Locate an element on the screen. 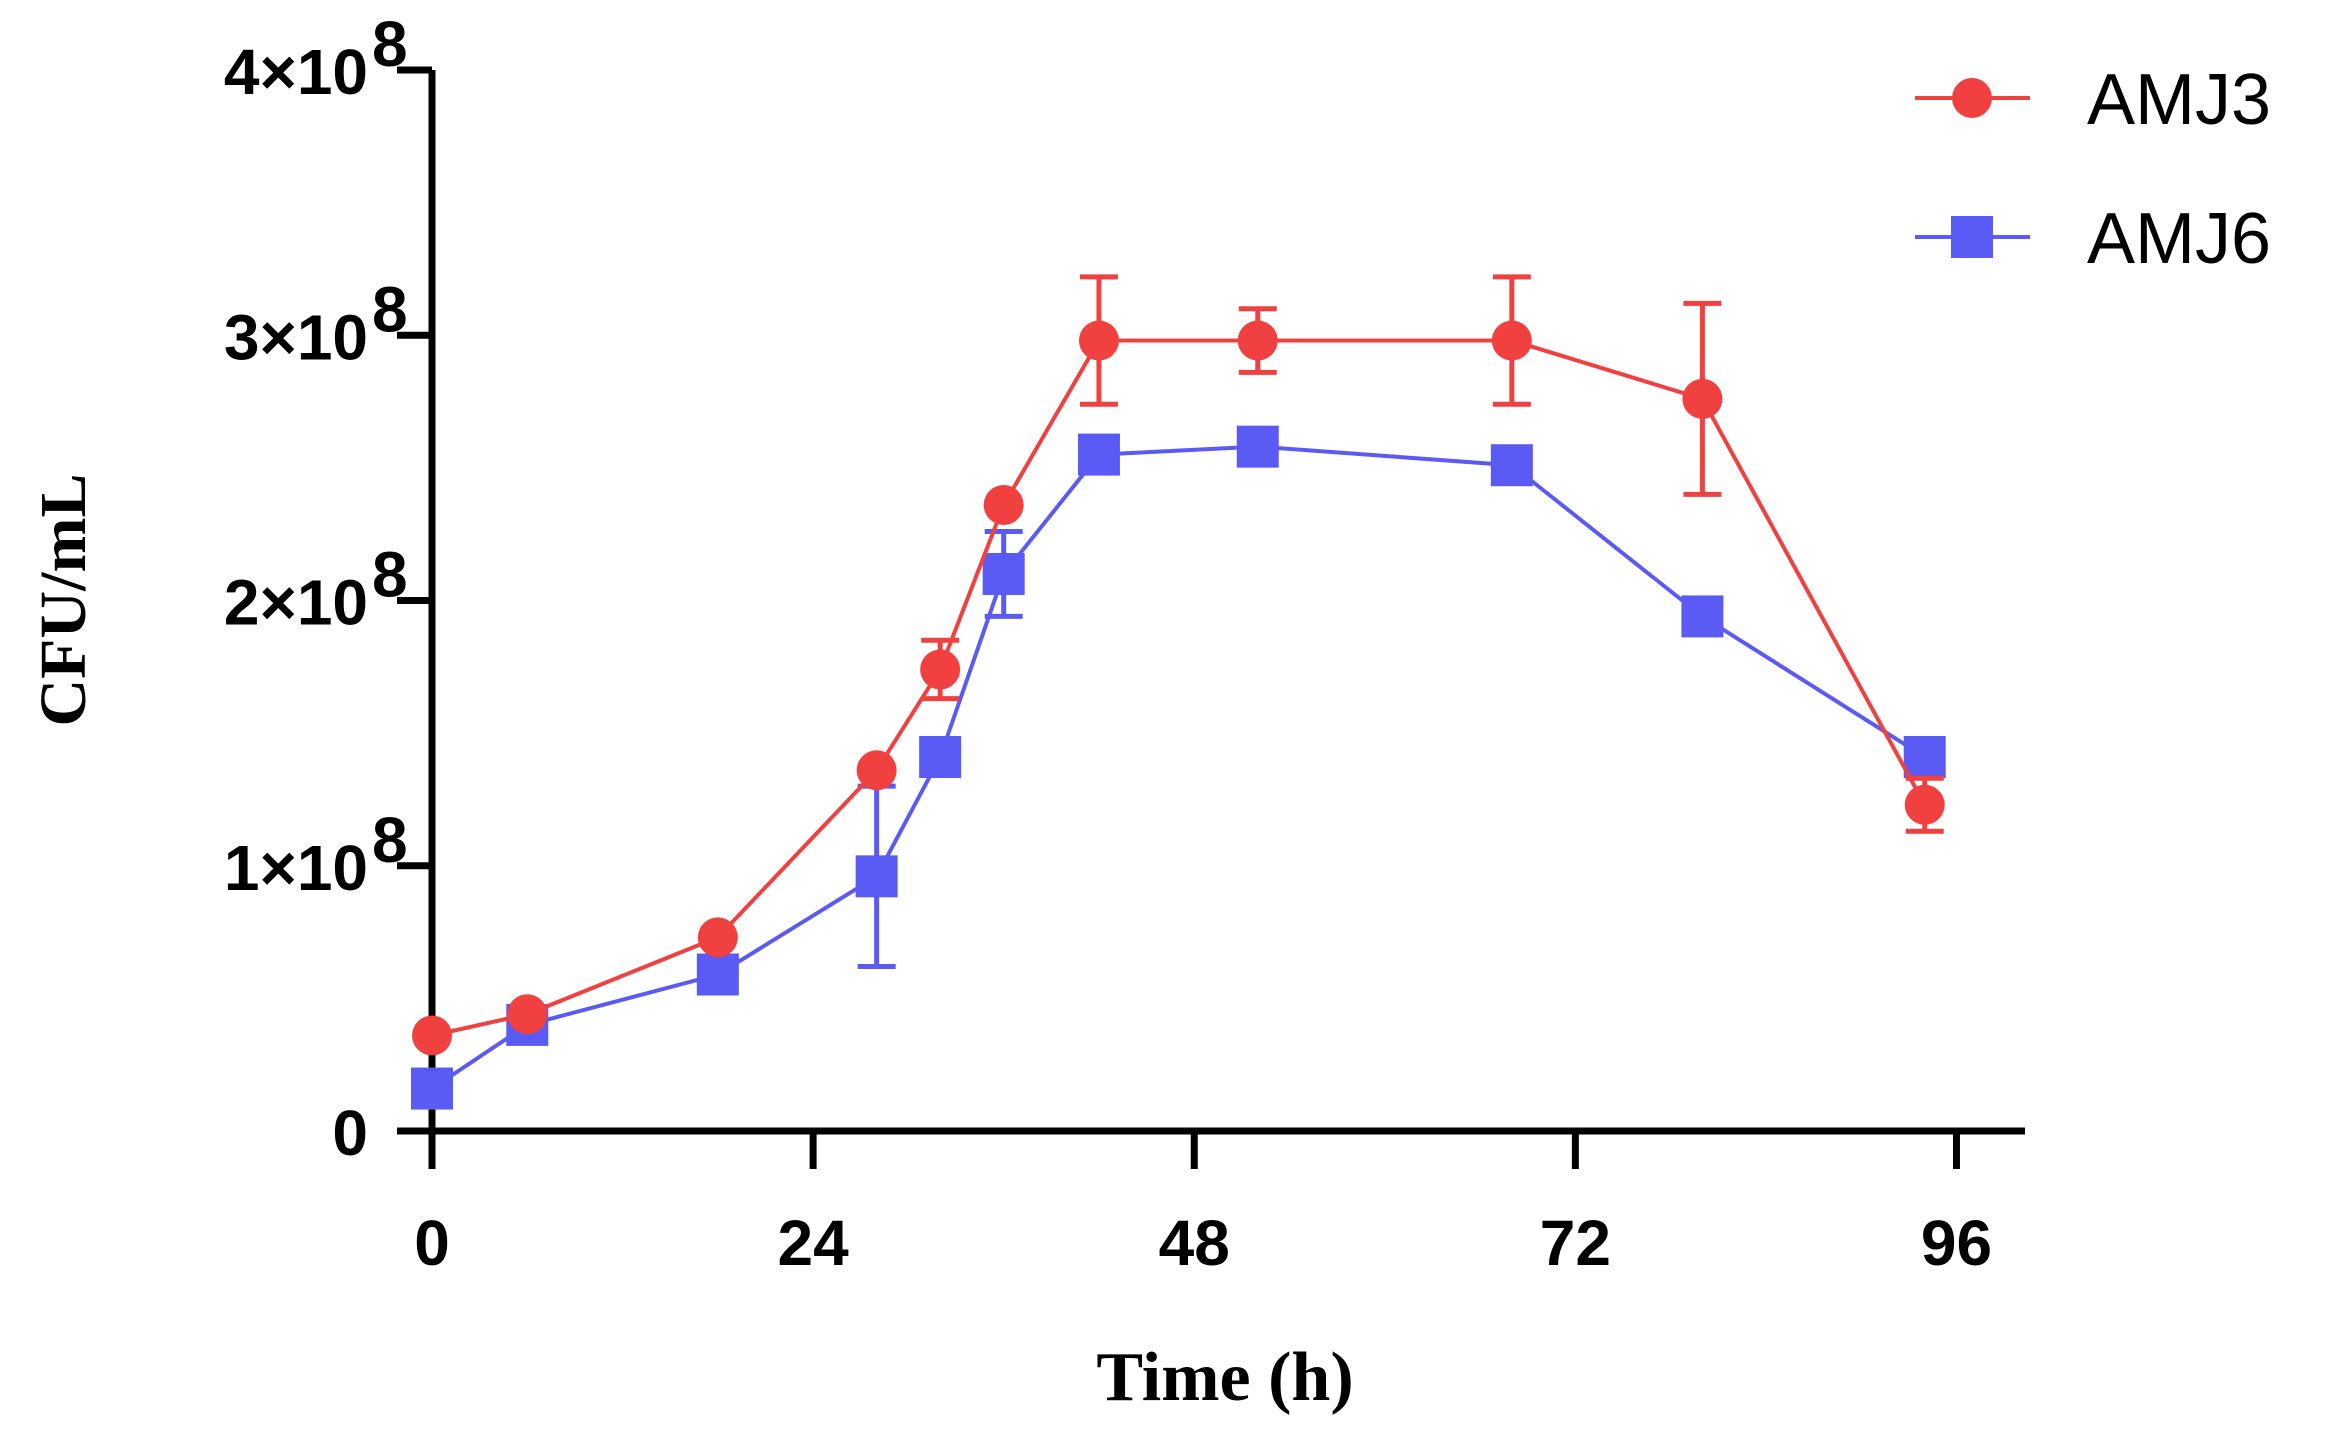  y-tick-label: 0 is located at coordinates (350, 1133).